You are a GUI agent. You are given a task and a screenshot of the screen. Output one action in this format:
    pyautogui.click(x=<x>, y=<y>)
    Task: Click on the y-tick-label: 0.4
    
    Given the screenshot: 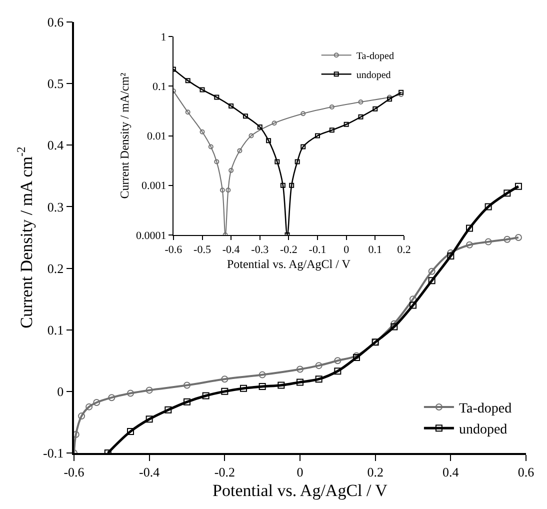 What is the action you would take?
    pyautogui.click(x=55, y=145)
    